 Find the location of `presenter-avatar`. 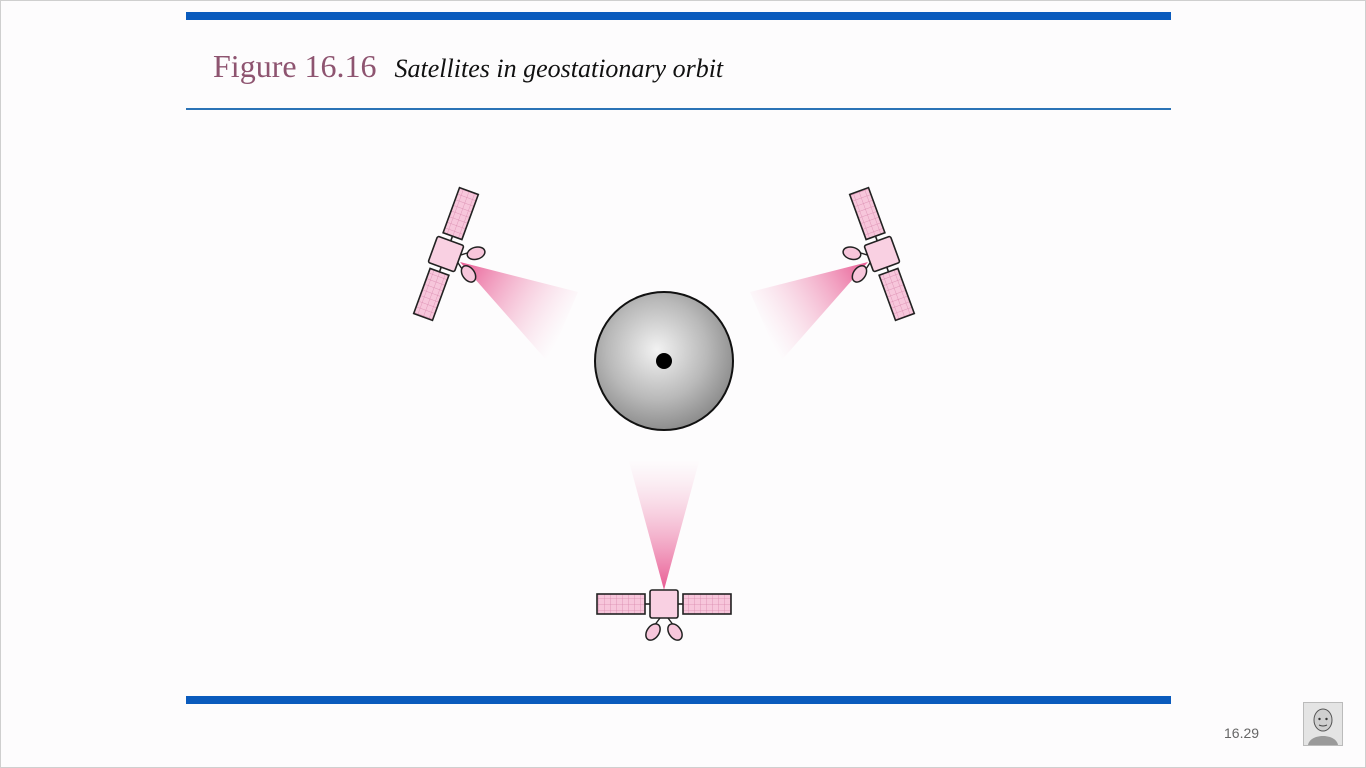

presenter-avatar is located at coordinates (1323, 724).